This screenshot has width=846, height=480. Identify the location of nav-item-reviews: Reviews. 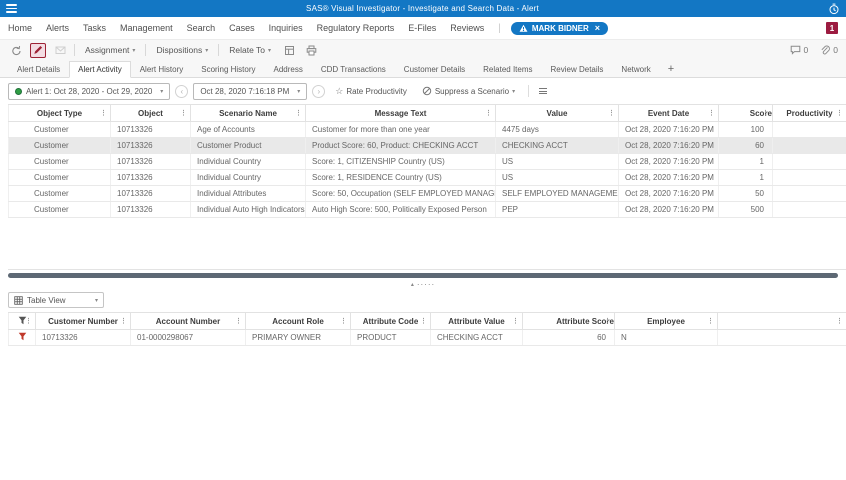
(467, 28).